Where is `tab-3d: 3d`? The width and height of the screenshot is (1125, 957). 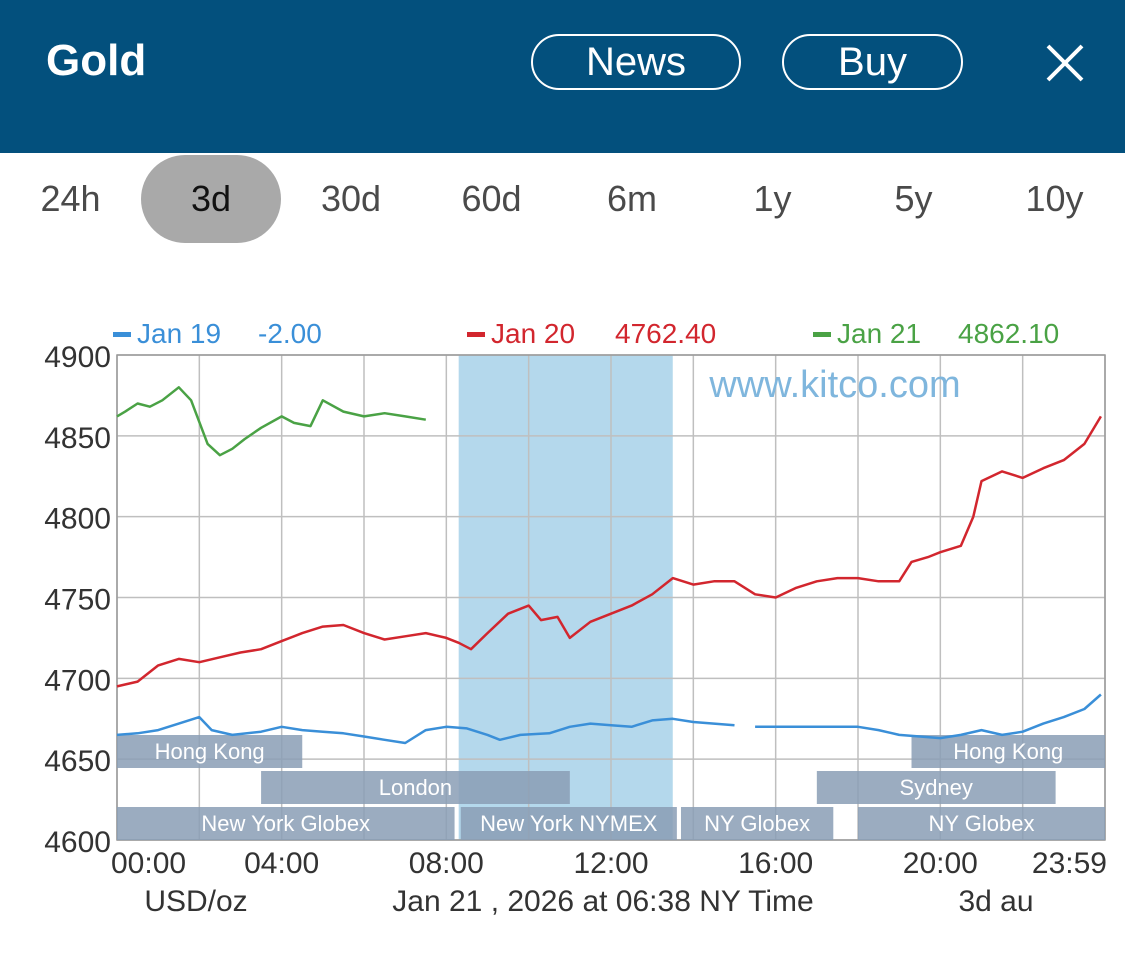
tab-3d: 3d is located at coordinates (211, 199).